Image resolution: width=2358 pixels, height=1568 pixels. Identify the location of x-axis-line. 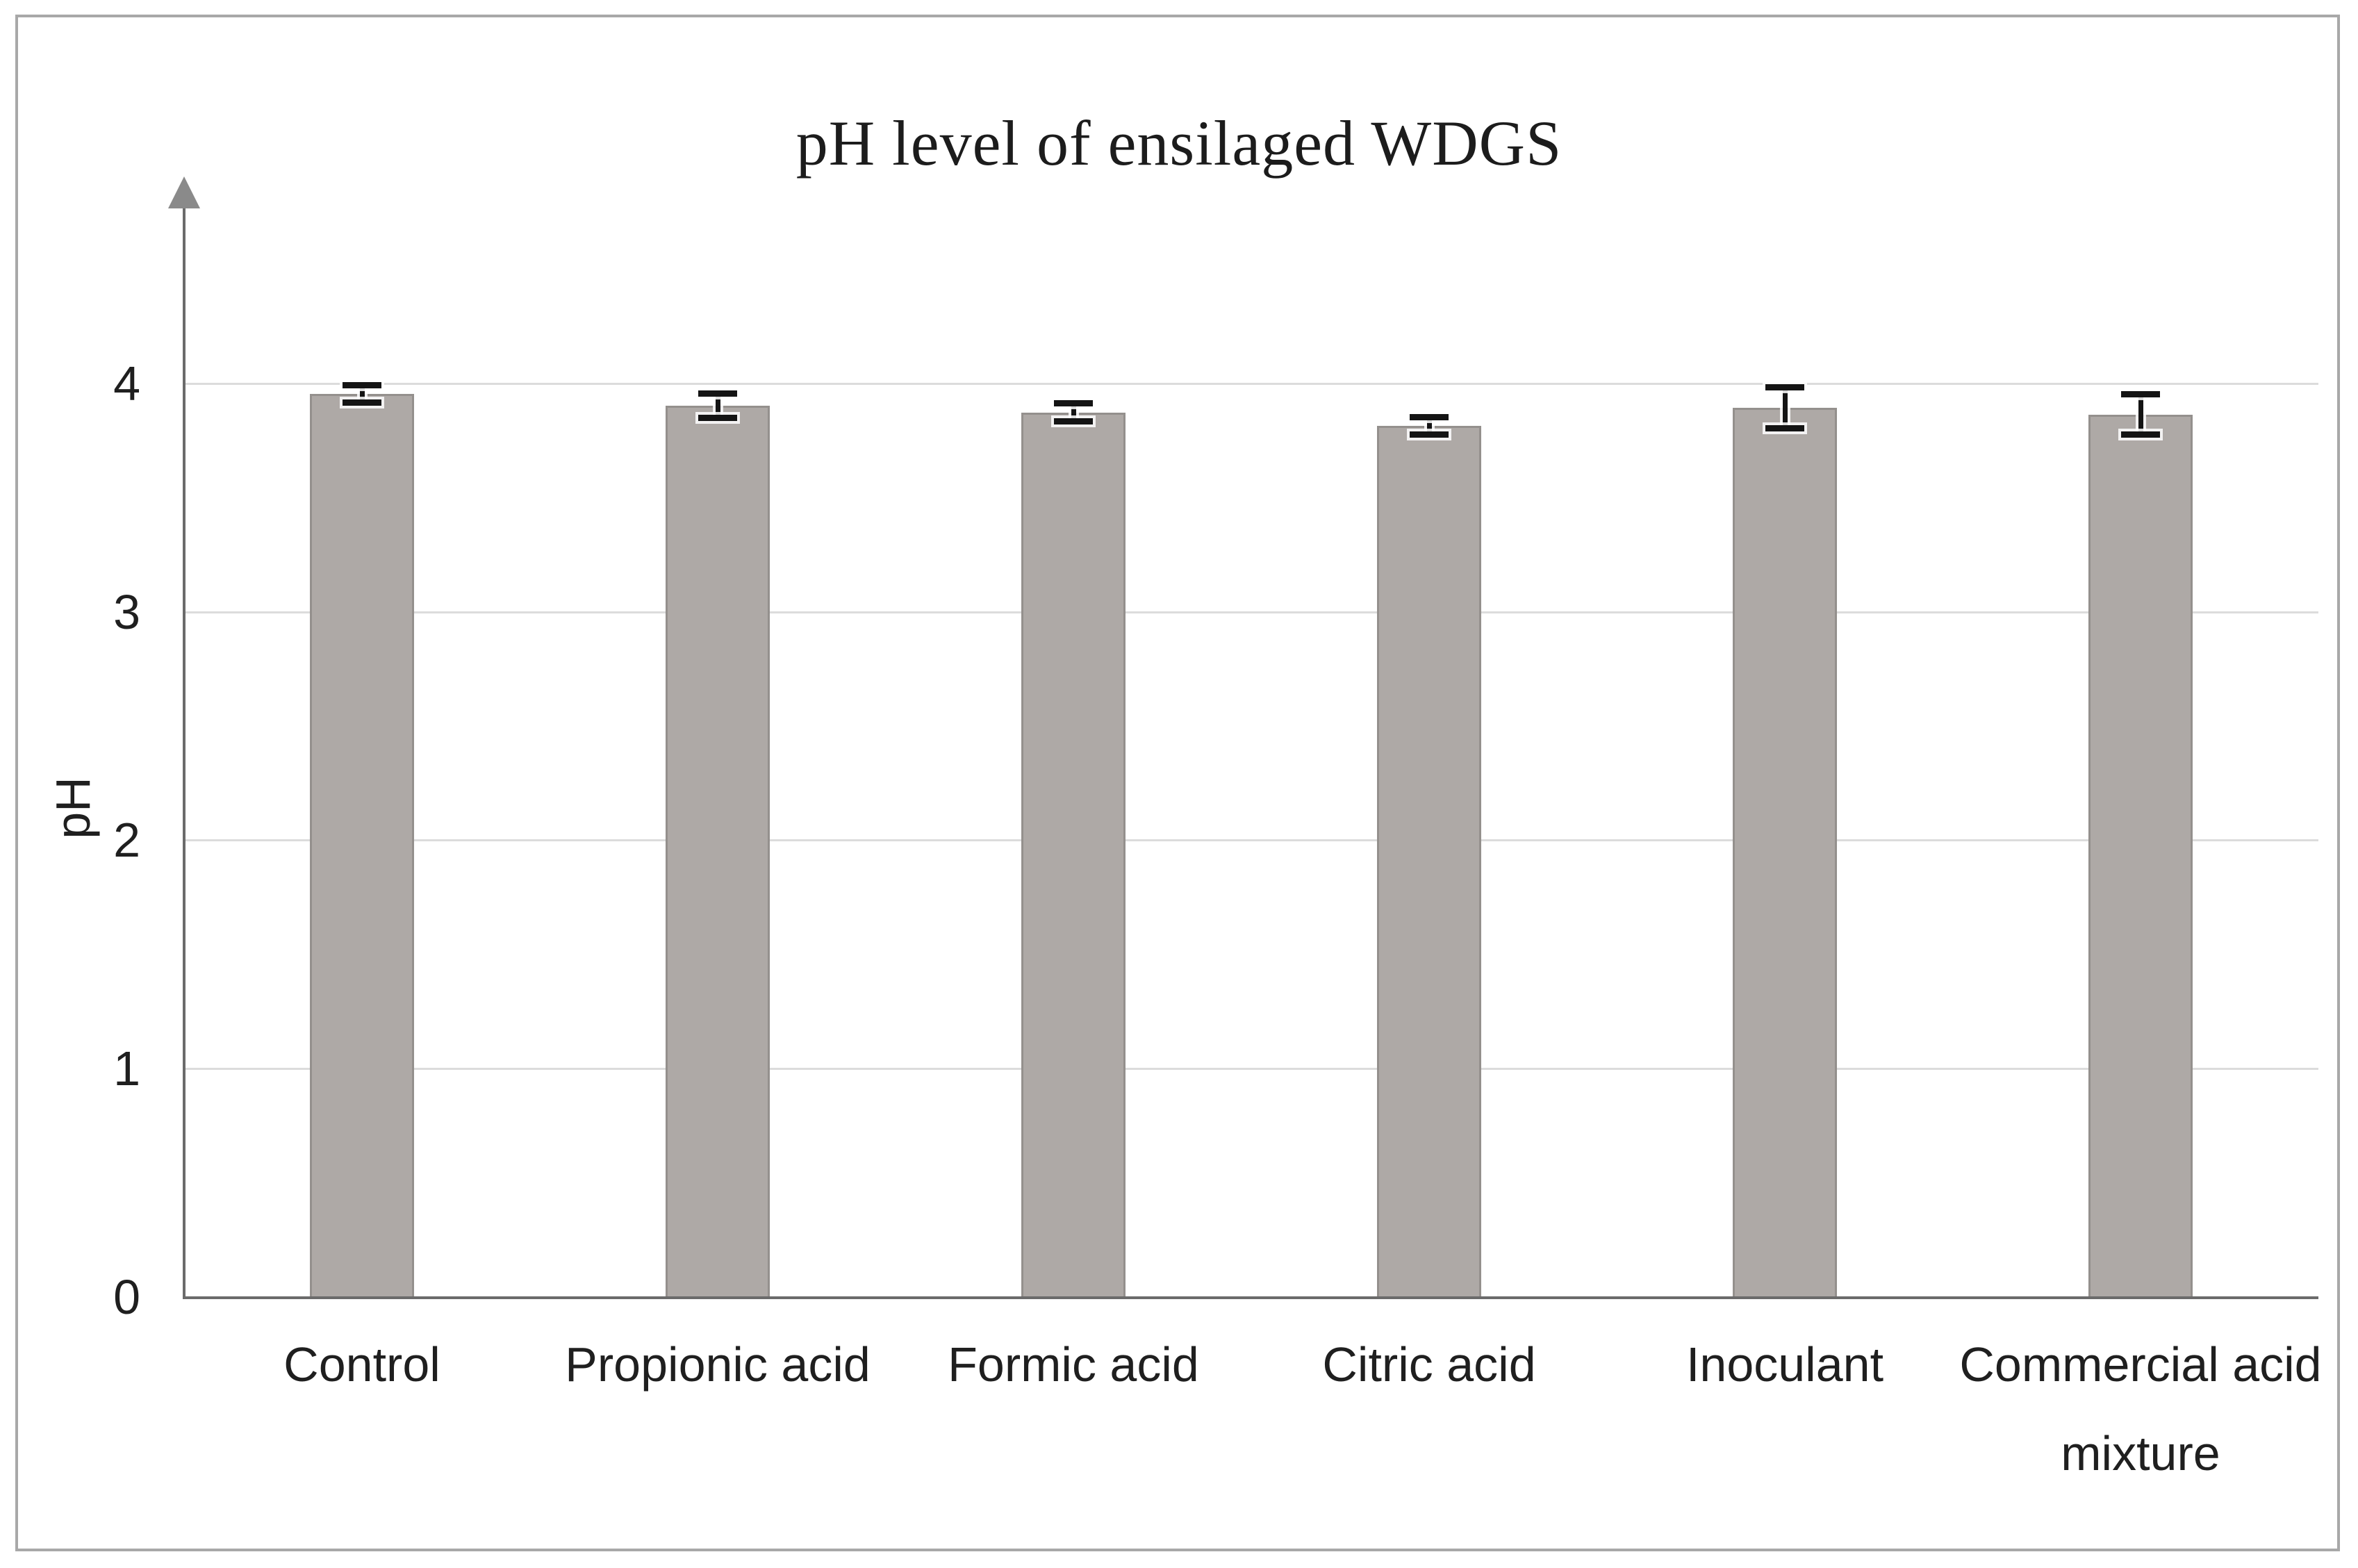
(1251, 1297).